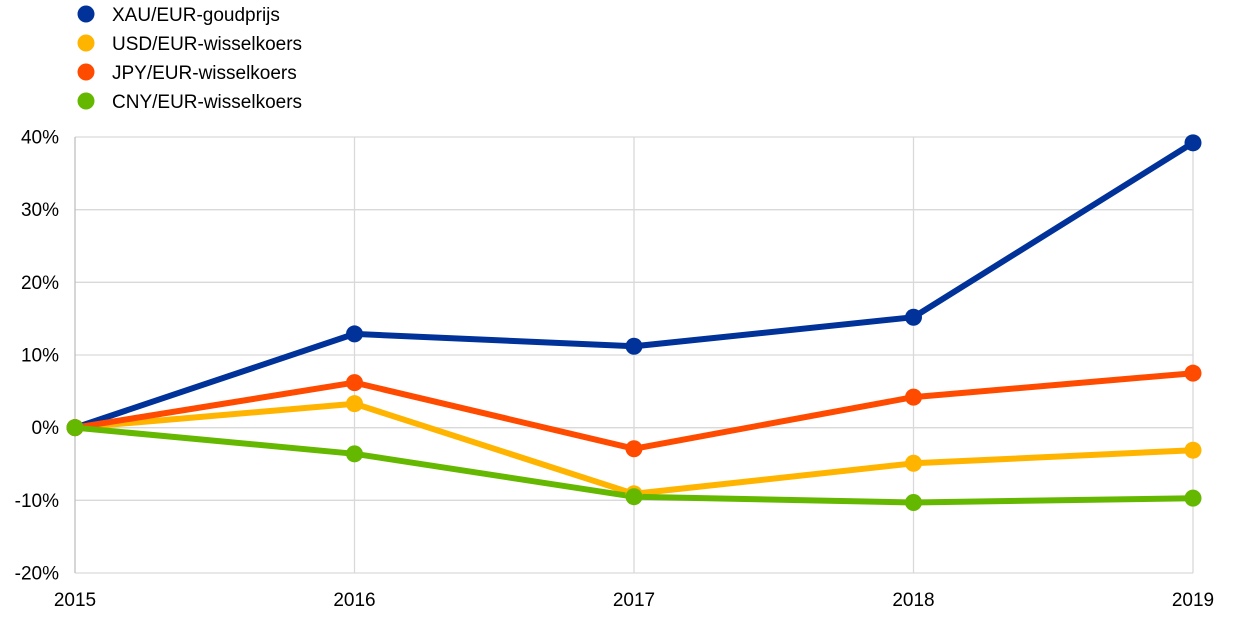 The width and height of the screenshot is (1240, 619). What do you see at coordinates (37, 501) in the screenshot?
I see `y-tick-label: -10%` at bounding box center [37, 501].